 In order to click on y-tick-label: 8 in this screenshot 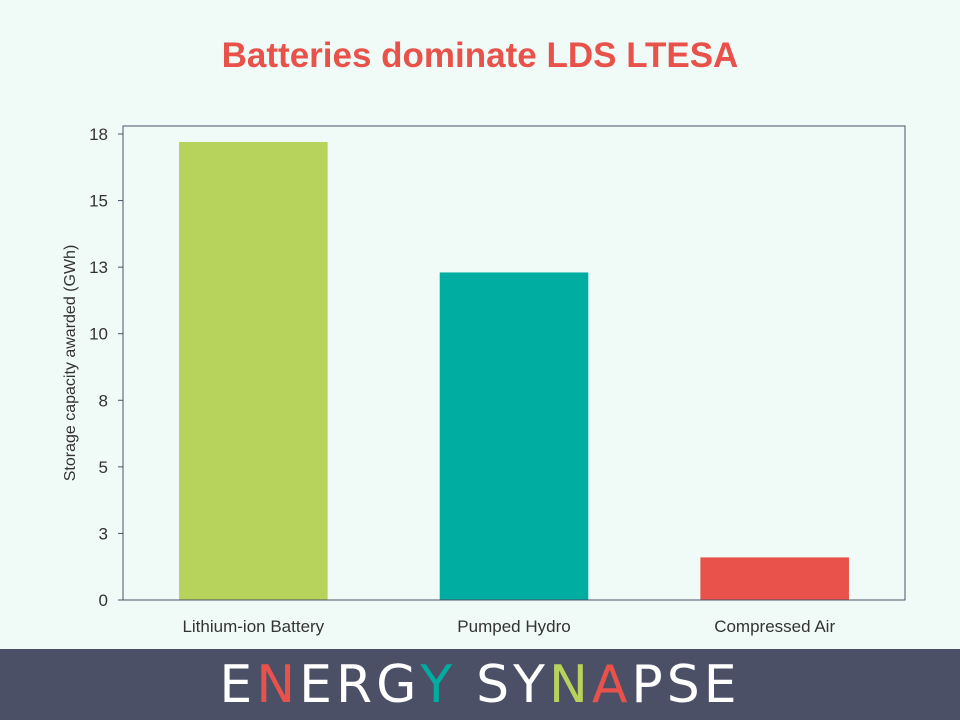, I will do `click(103, 400)`.